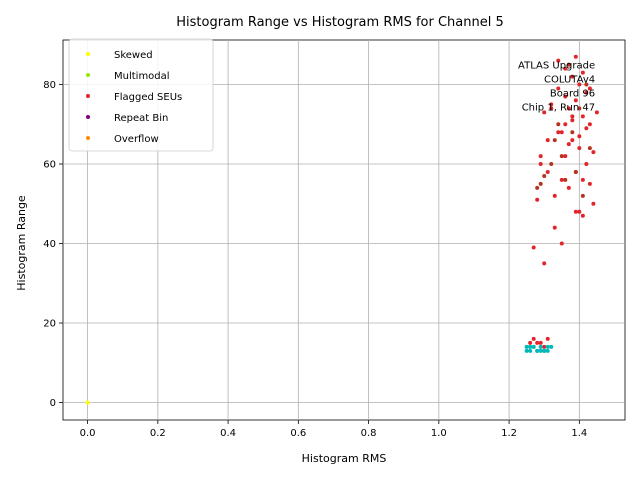  Describe the element at coordinates (21, 243) in the screenshot. I see `y-axis-label: Histogram Range` at that location.